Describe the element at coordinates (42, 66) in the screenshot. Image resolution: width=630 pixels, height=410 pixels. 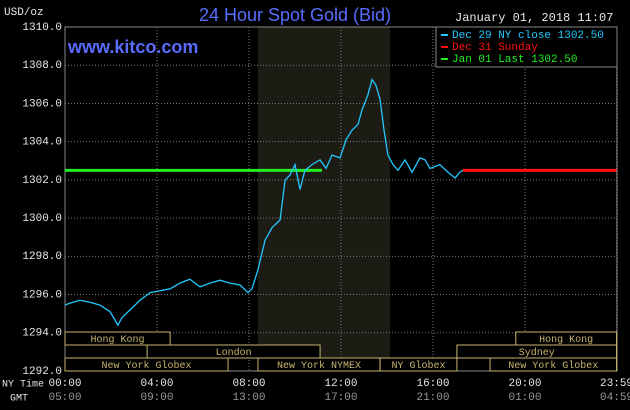
I see `y-tick-label: 1308.0` at that location.